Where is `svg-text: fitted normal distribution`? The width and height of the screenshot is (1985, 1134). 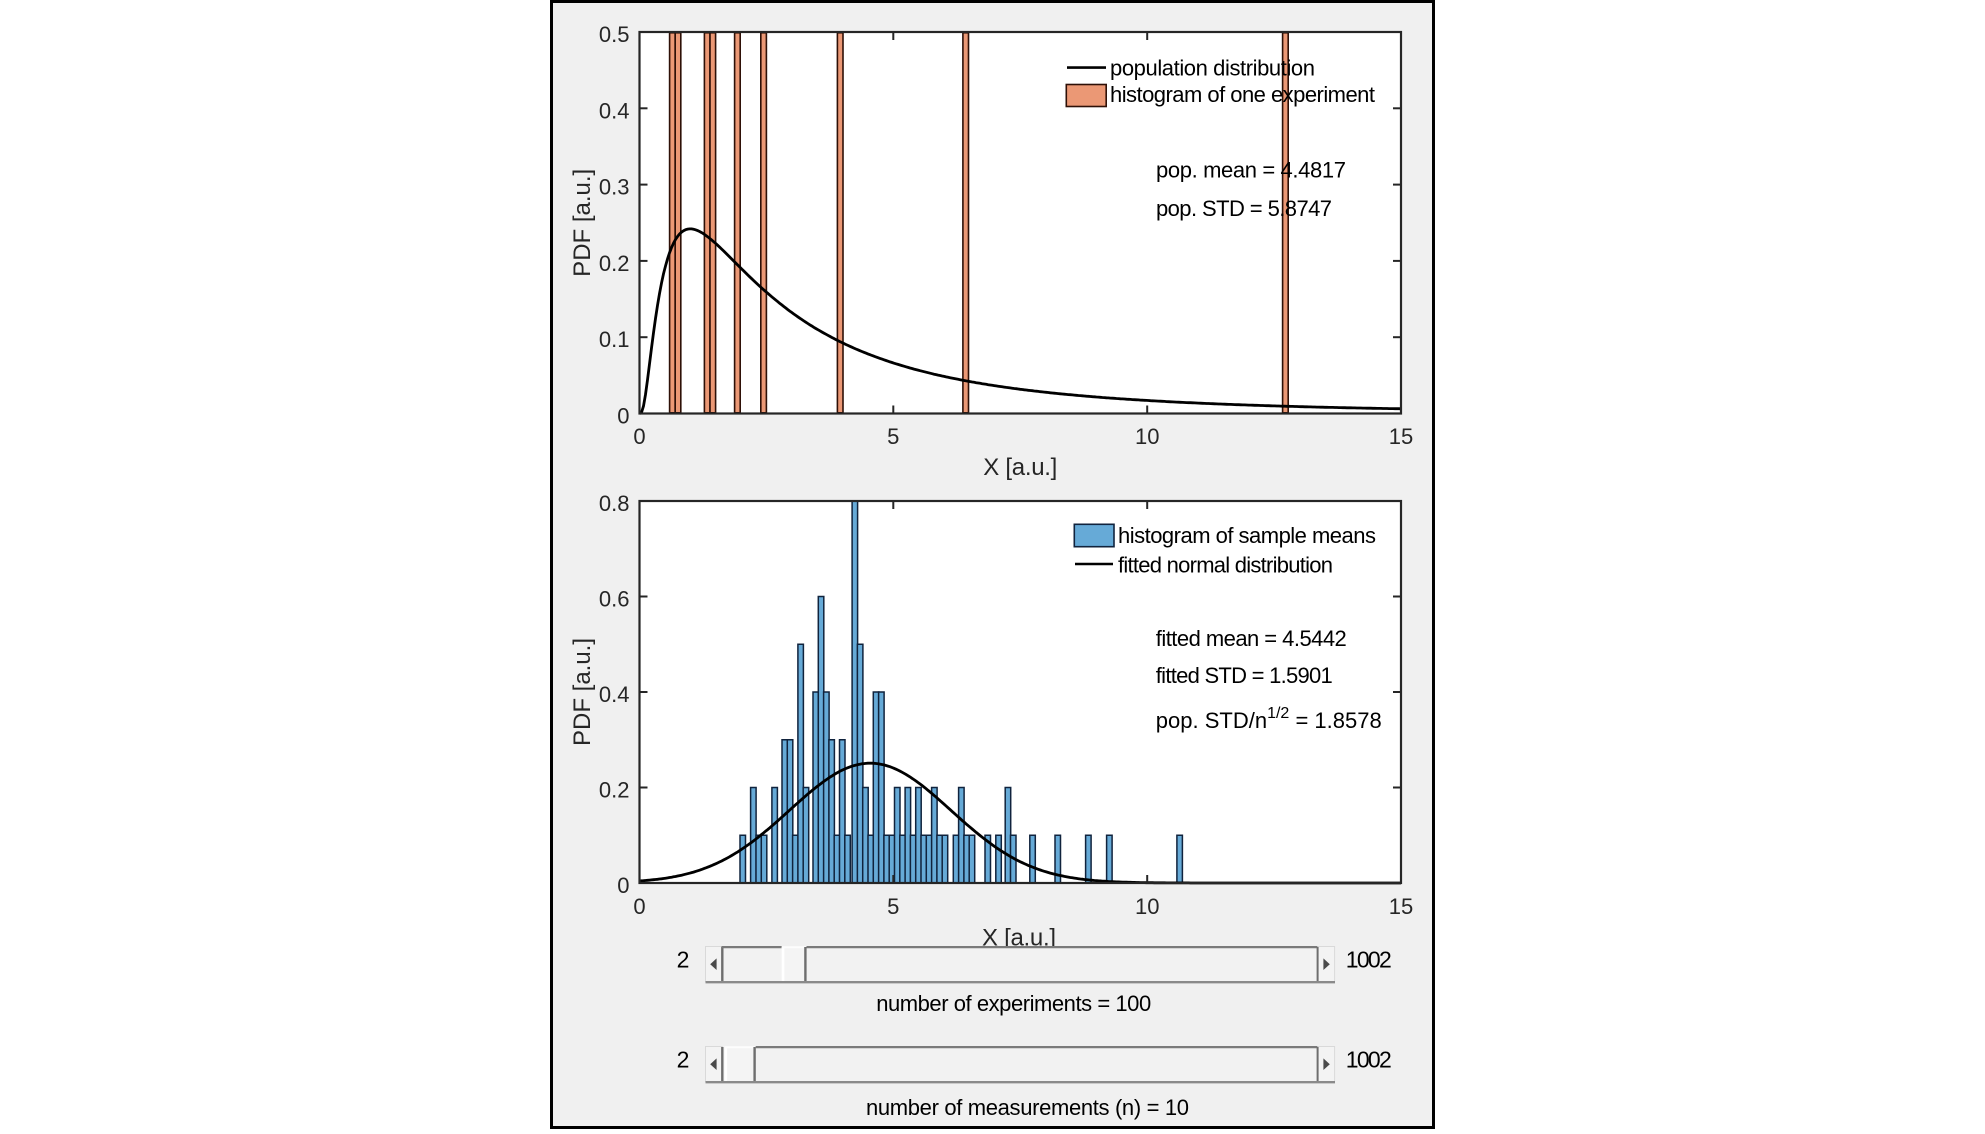 svg-text: fitted normal distribution is located at coordinates (1225, 565).